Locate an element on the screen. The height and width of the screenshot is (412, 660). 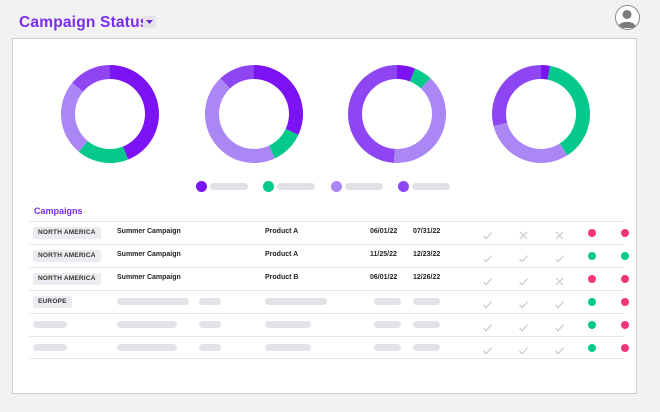
table-row: EUROPE is located at coordinates (329, 301).